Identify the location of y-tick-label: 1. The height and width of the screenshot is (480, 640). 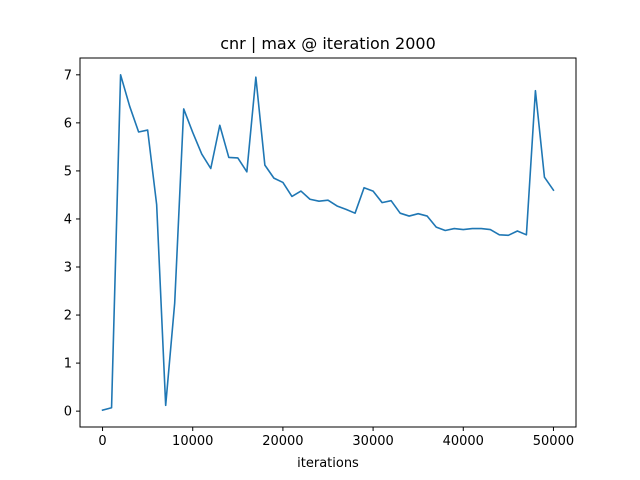
(68, 364).